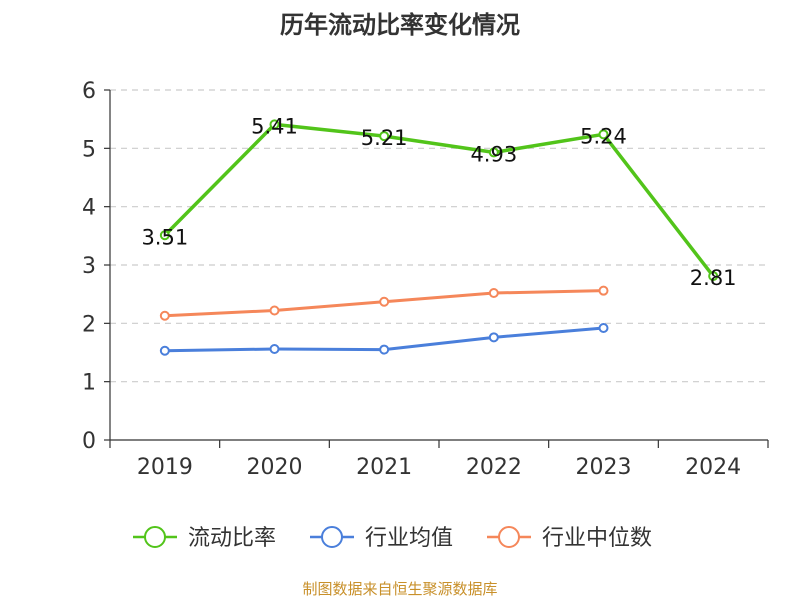 The image size is (800, 600). Describe the element at coordinates (89, 324) in the screenshot. I see `y-tick-label: 2` at that location.